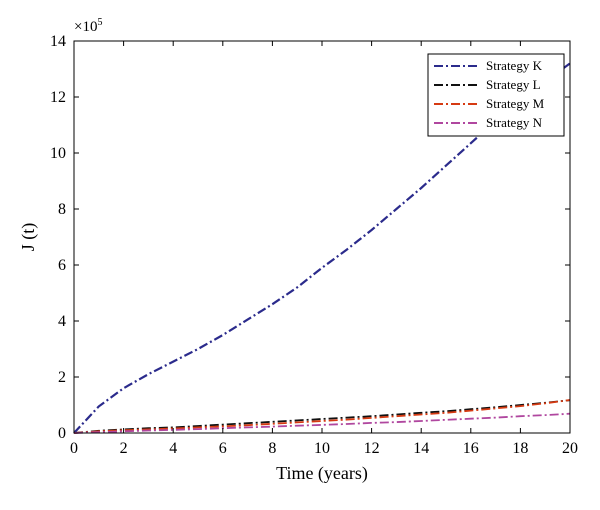 Image resolution: width=600 pixels, height=510 pixels. What do you see at coordinates (471, 448) in the screenshot?
I see `x-tick-label: 16` at bounding box center [471, 448].